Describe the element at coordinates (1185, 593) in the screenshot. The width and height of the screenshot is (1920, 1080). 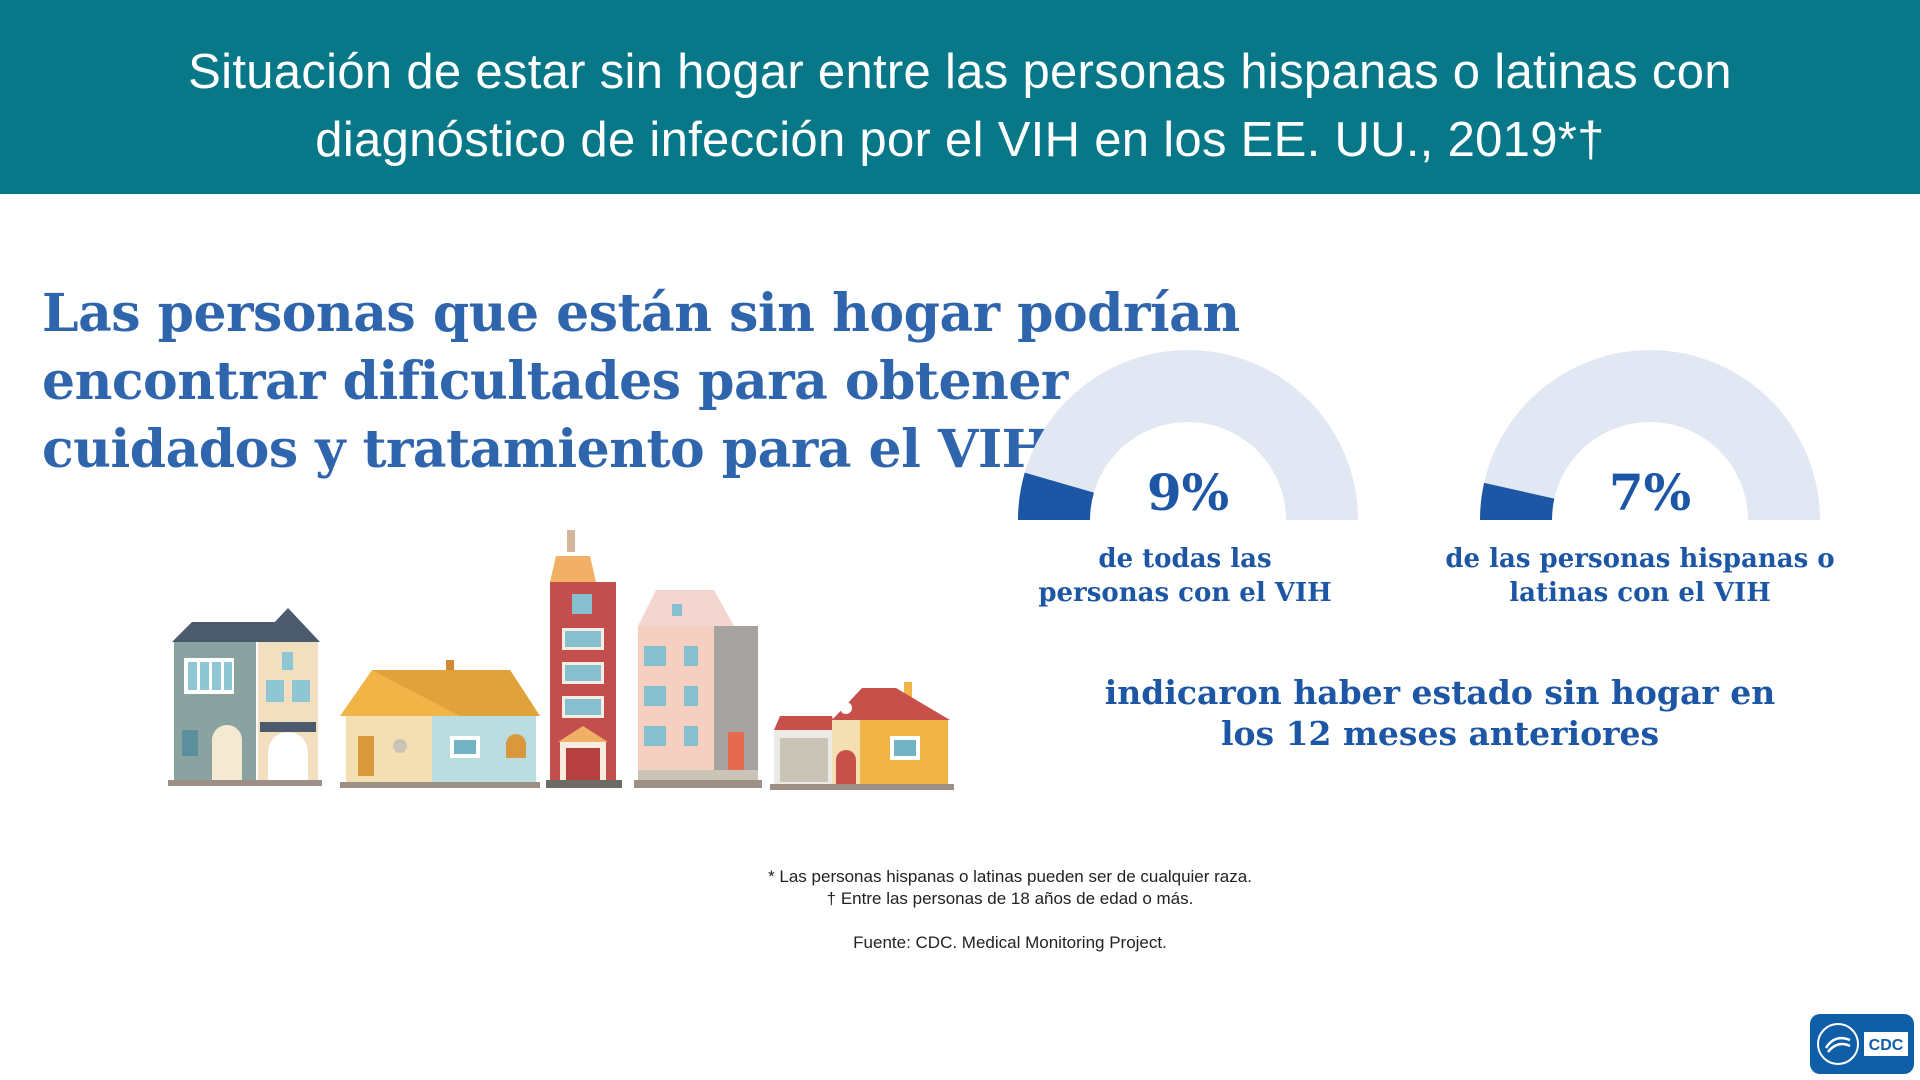
I see `gauge-1-caption-line-2: personas con el VIH` at that location.